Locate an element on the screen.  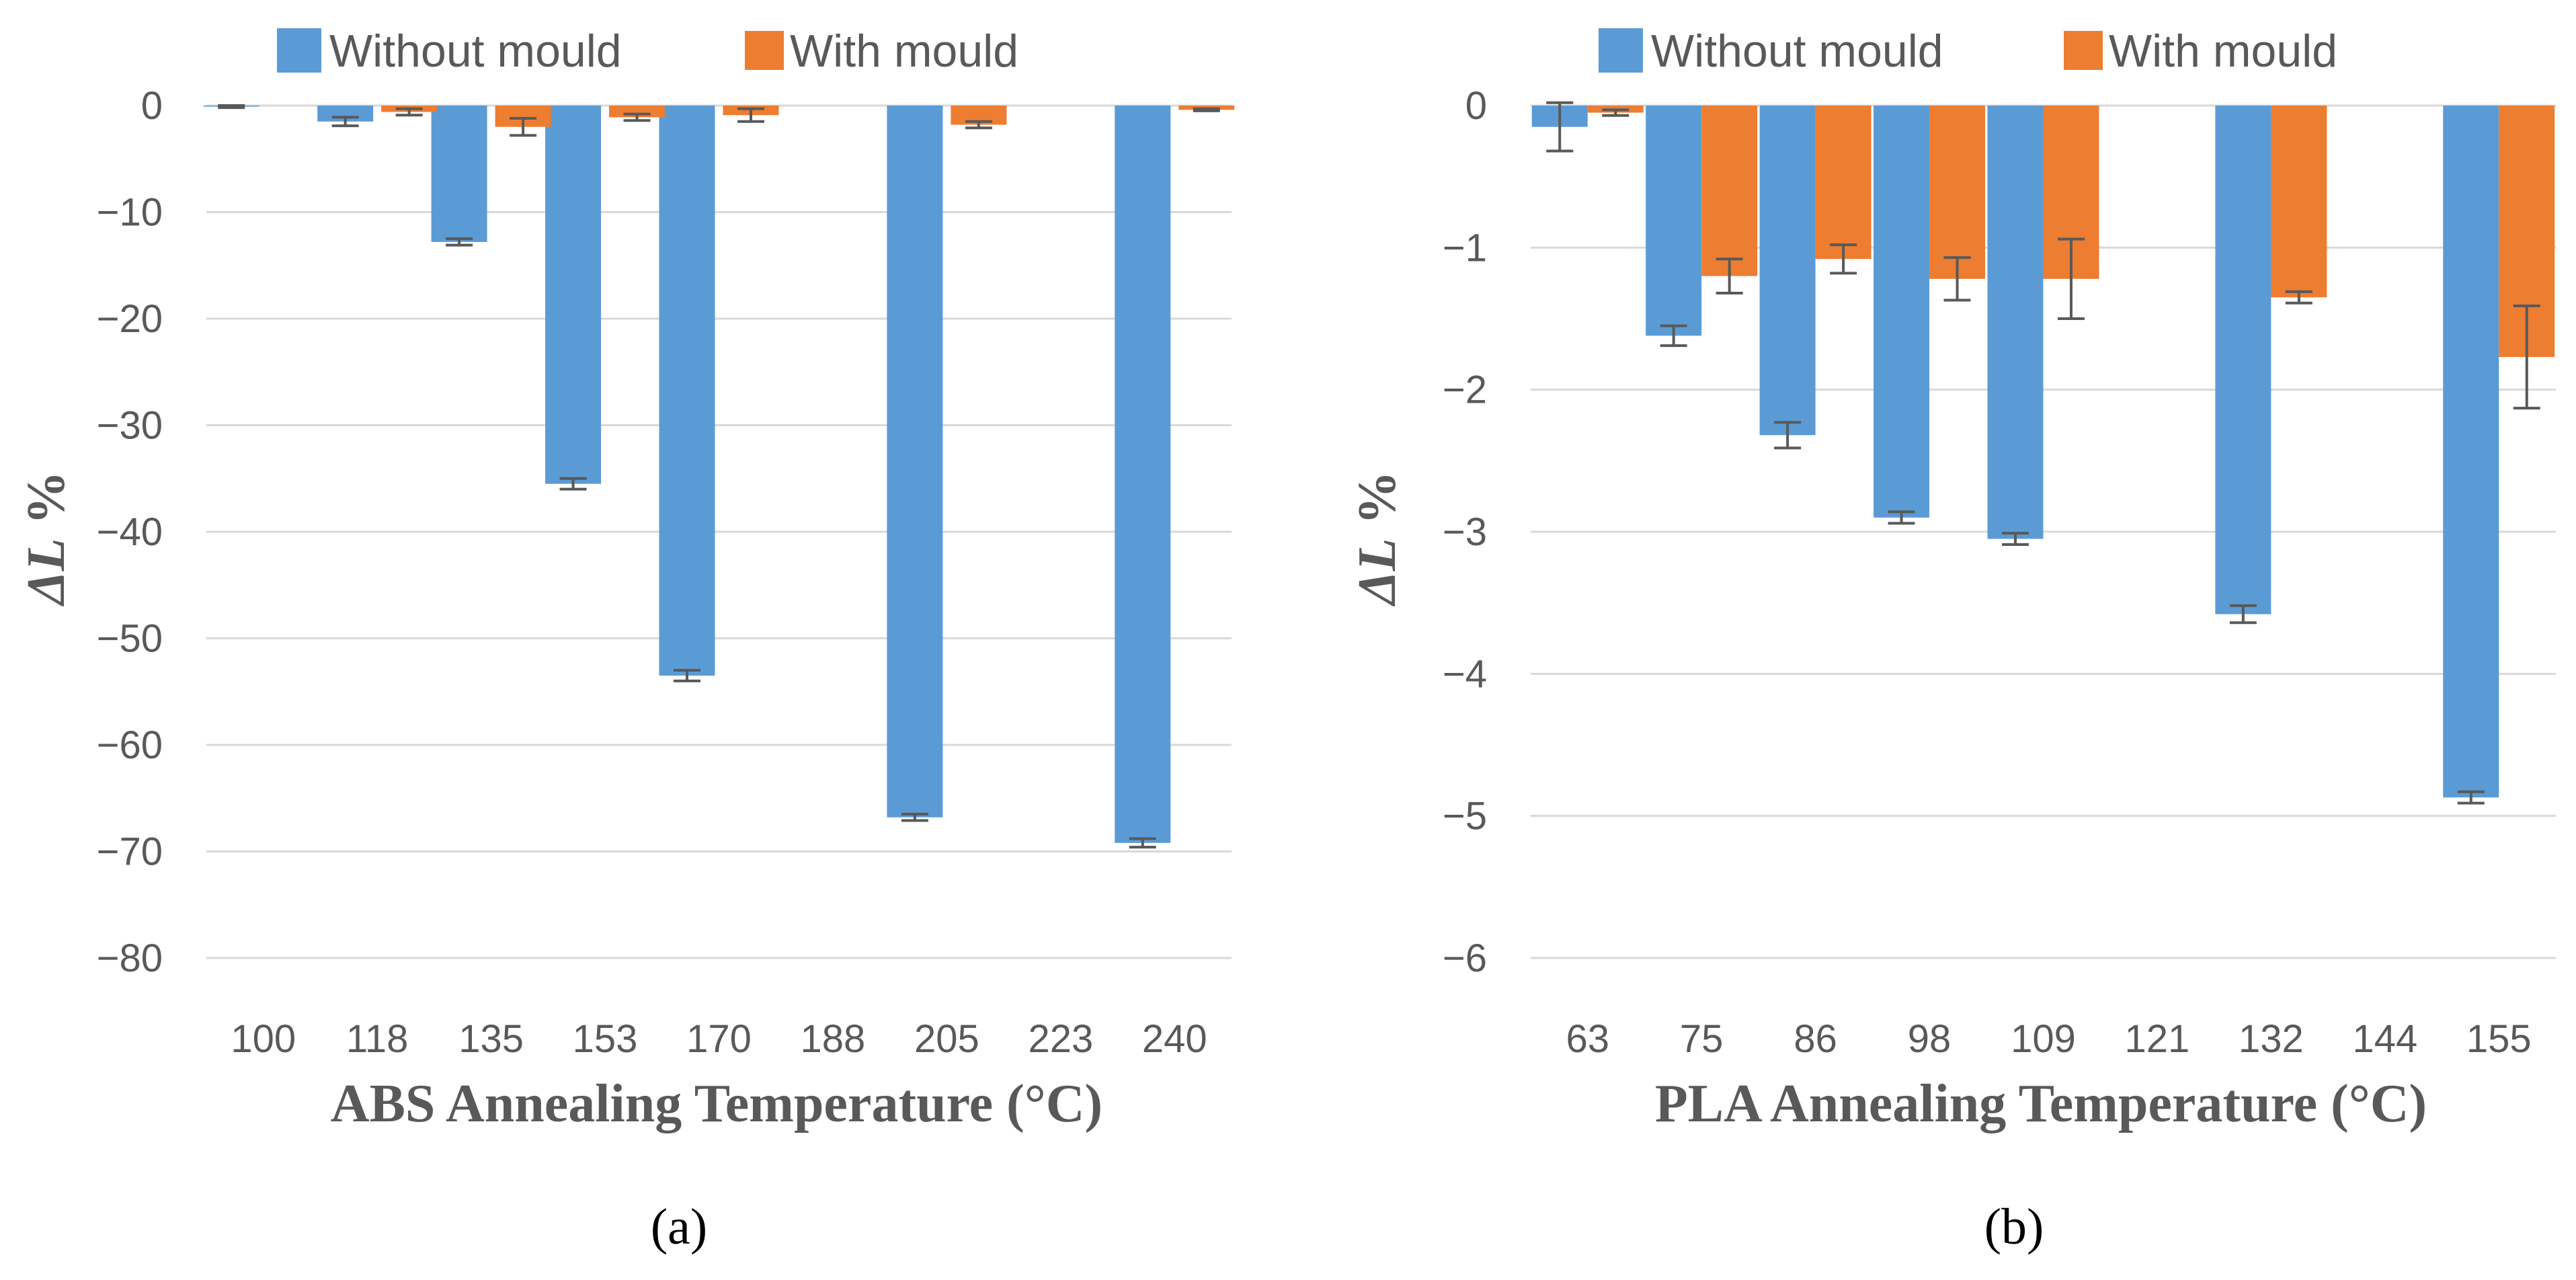
y-tick-label: −2 is located at coordinates (1465, 390).